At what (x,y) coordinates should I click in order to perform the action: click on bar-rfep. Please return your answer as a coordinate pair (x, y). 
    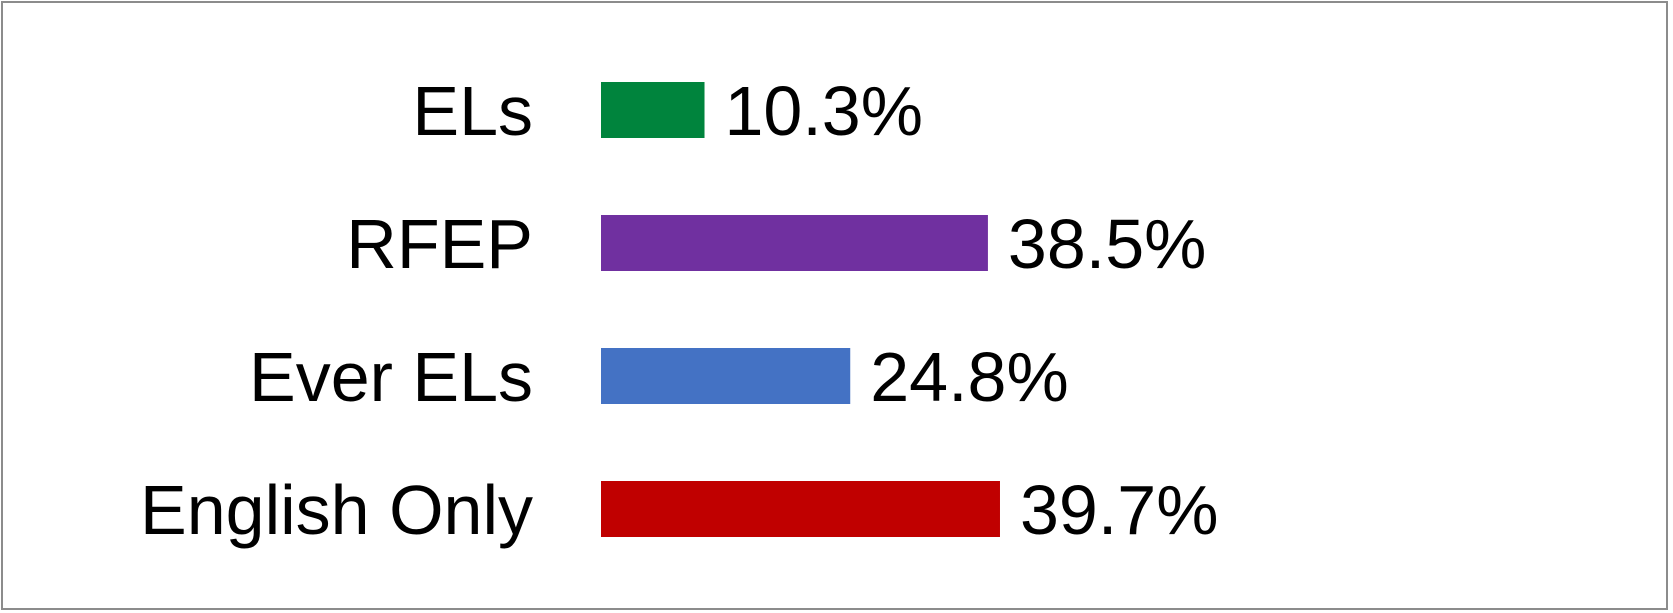
    Looking at the image, I should click on (794, 243).